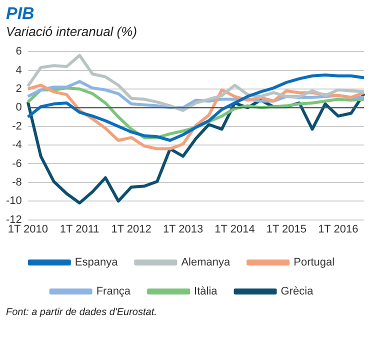 This screenshot has width=374, height=338. Describe the element at coordinates (17, 182) in the screenshot. I see `y-tick-label: -8` at that location.